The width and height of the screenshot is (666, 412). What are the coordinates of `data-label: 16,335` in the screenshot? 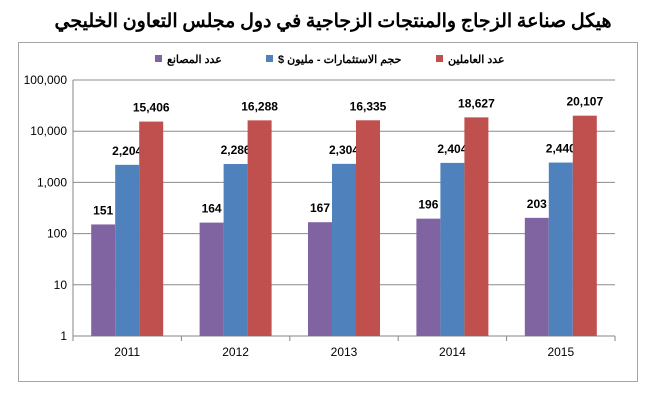 It's located at (368, 106).